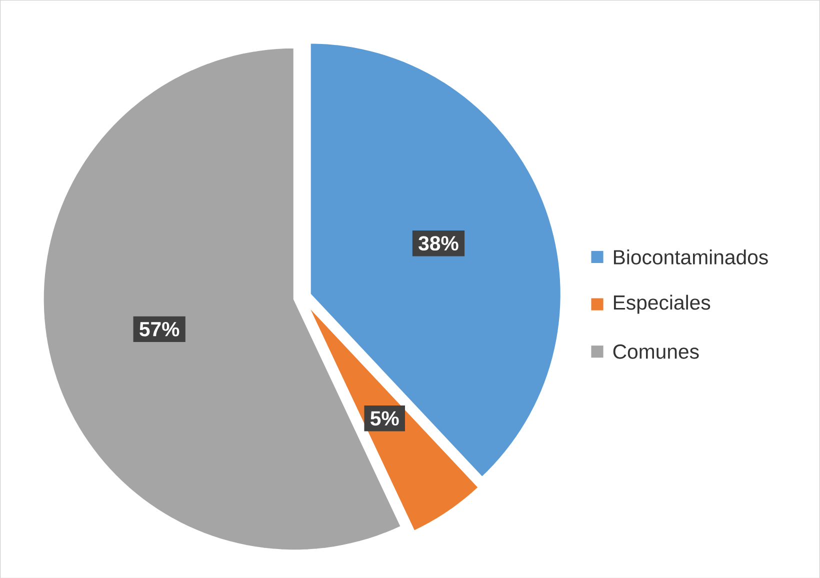 The image size is (820, 578). I want to click on data-label: 57%, so click(160, 329).